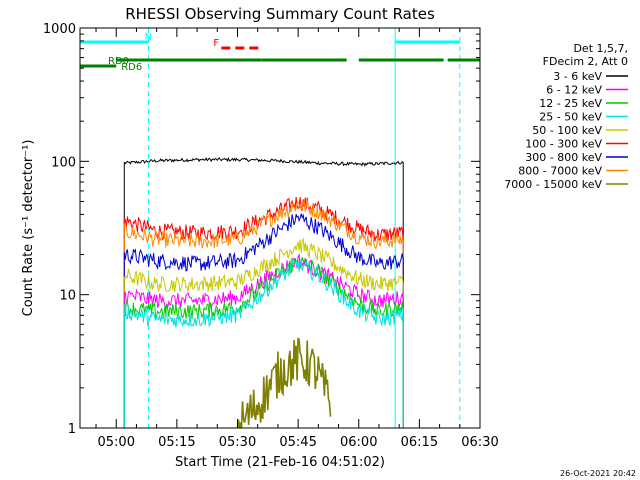  I want to click on y-tick-label: 1000, so click(59, 29).